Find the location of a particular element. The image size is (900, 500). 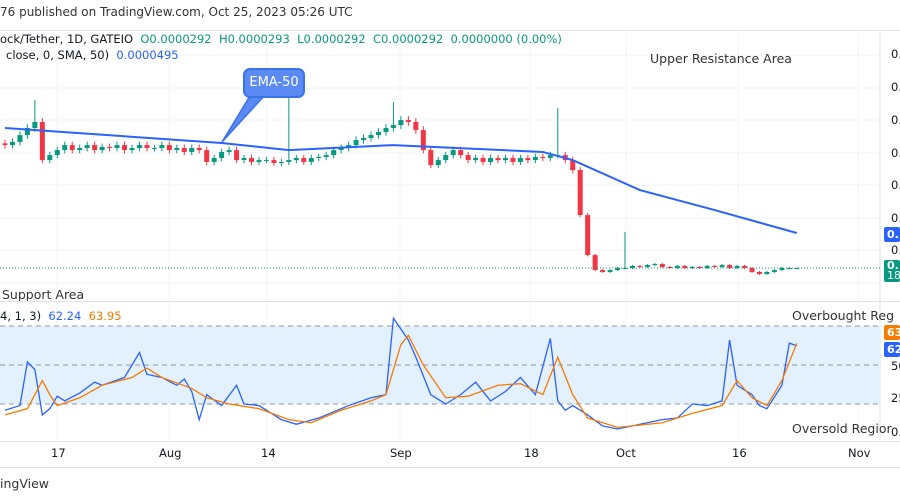

ema-50-callout: EMA-50 is located at coordinates (274, 83).